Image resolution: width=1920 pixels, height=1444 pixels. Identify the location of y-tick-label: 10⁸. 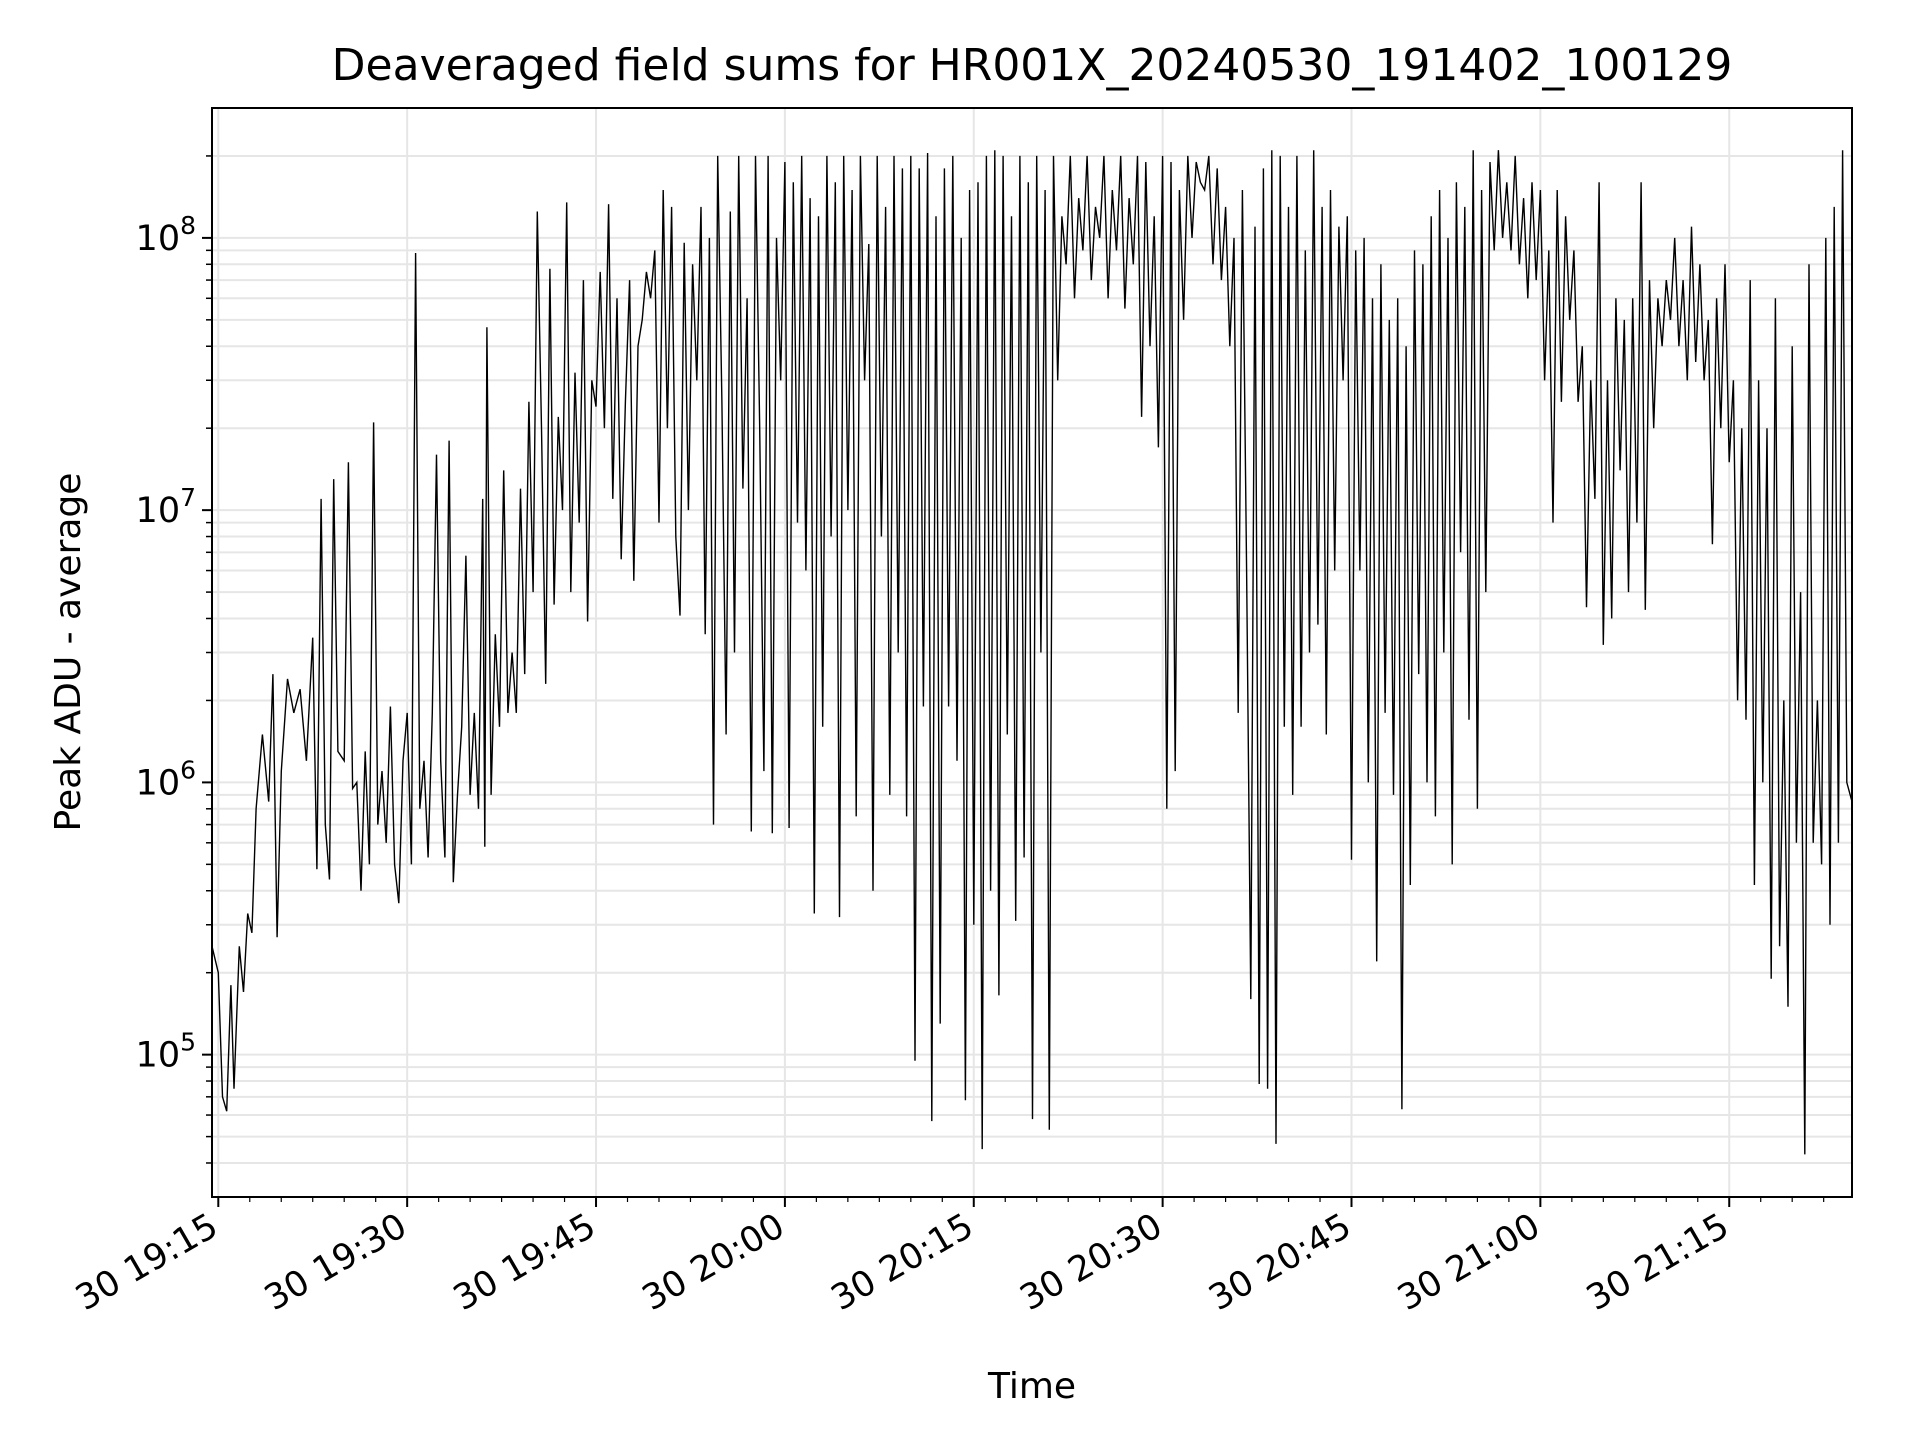
(166, 235).